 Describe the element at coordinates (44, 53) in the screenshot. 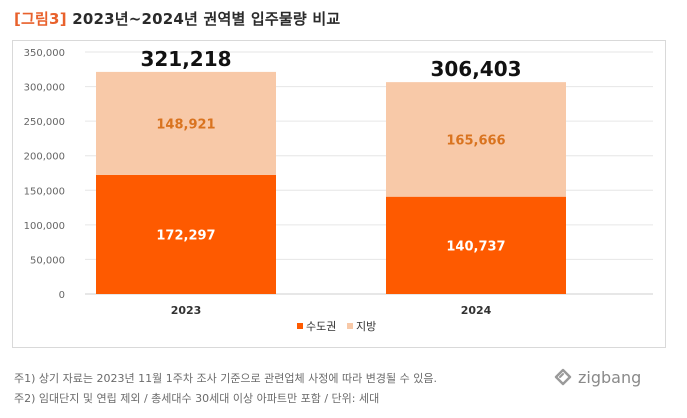

I see `y-tick-label: 350,000` at that location.